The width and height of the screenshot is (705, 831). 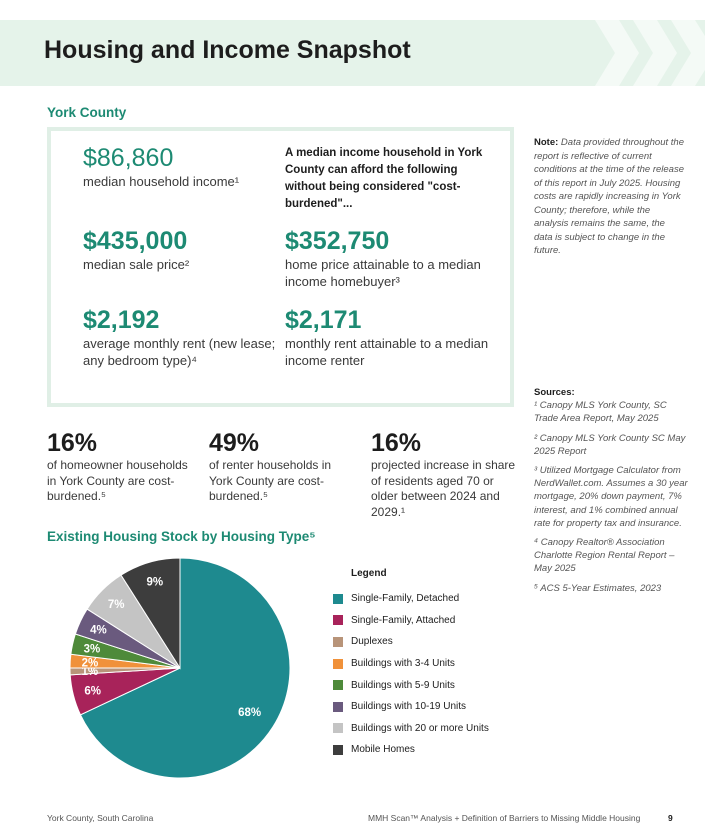 What do you see at coordinates (249, 713) in the screenshot?
I see `pie-slice-label: 68%` at bounding box center [249, 713].